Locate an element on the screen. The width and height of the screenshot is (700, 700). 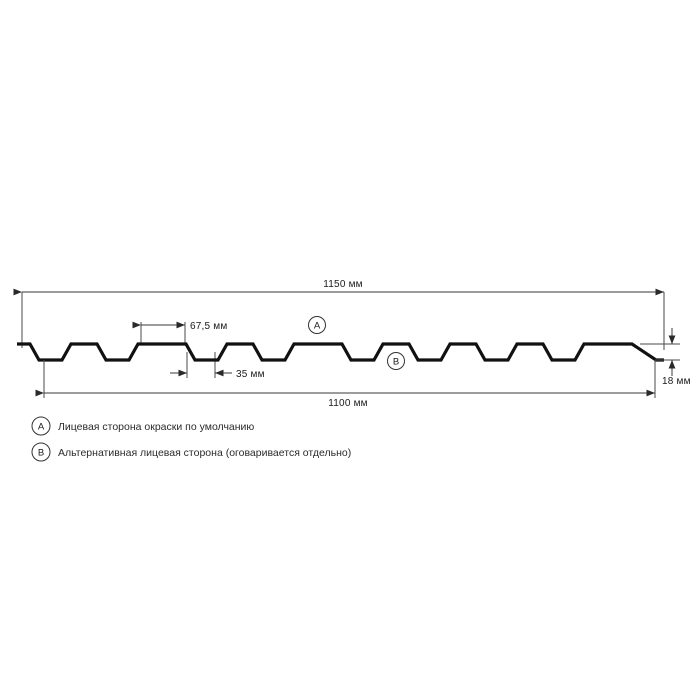
profile-height-dimension: 18 мм is located at coordinates (665, 357).